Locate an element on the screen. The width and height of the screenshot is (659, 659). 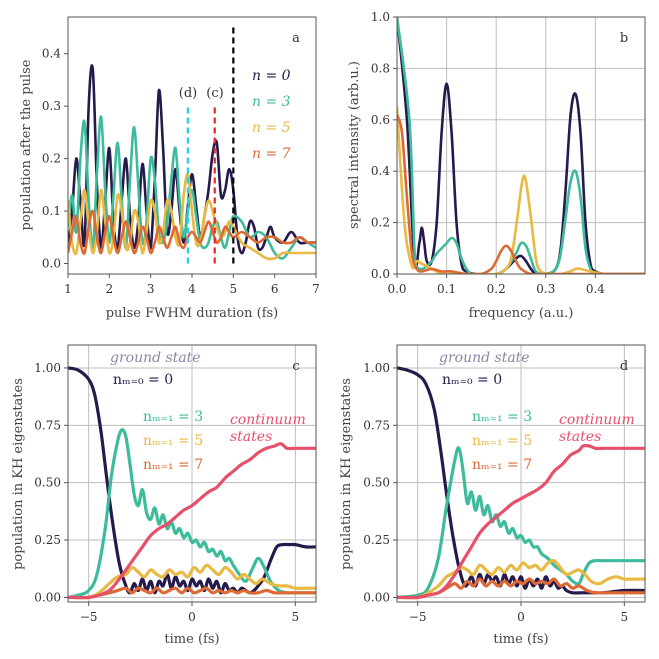
legend-n3: n = 3 is located at coordinates (271, 102).